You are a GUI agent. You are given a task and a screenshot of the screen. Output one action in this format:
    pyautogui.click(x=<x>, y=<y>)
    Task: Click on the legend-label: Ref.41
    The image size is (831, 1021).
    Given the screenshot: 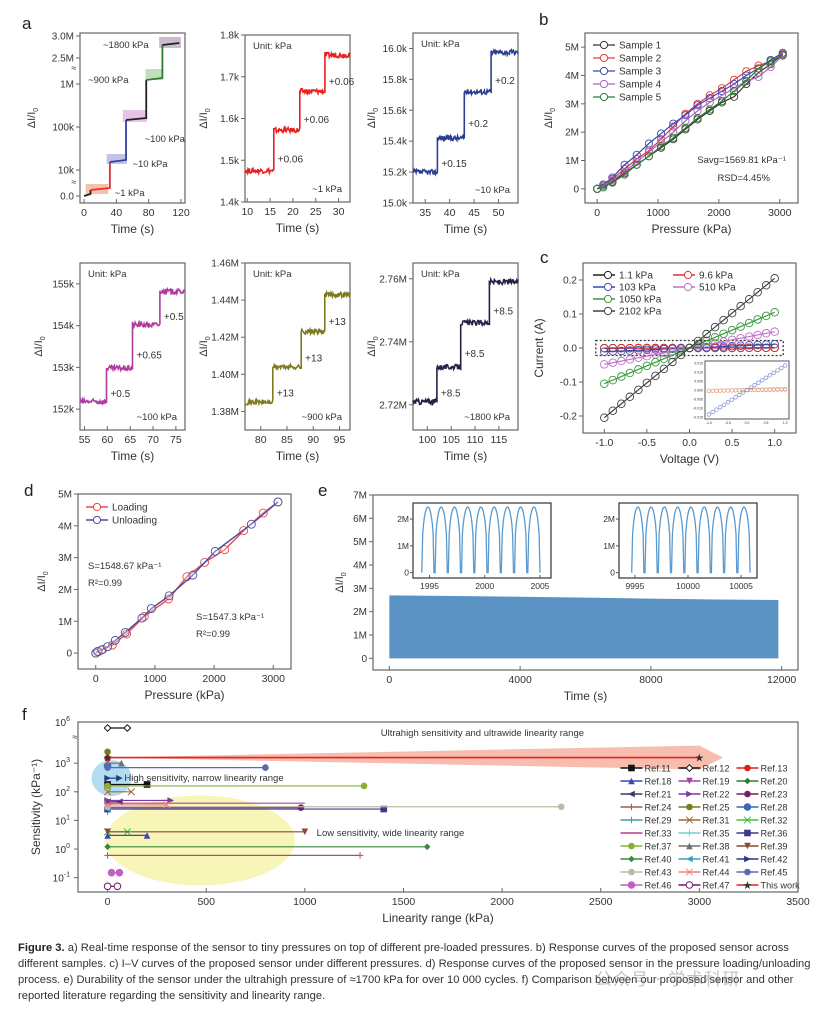 What is the action you would take?
    pyautogui.click(x=715, y=860)
    